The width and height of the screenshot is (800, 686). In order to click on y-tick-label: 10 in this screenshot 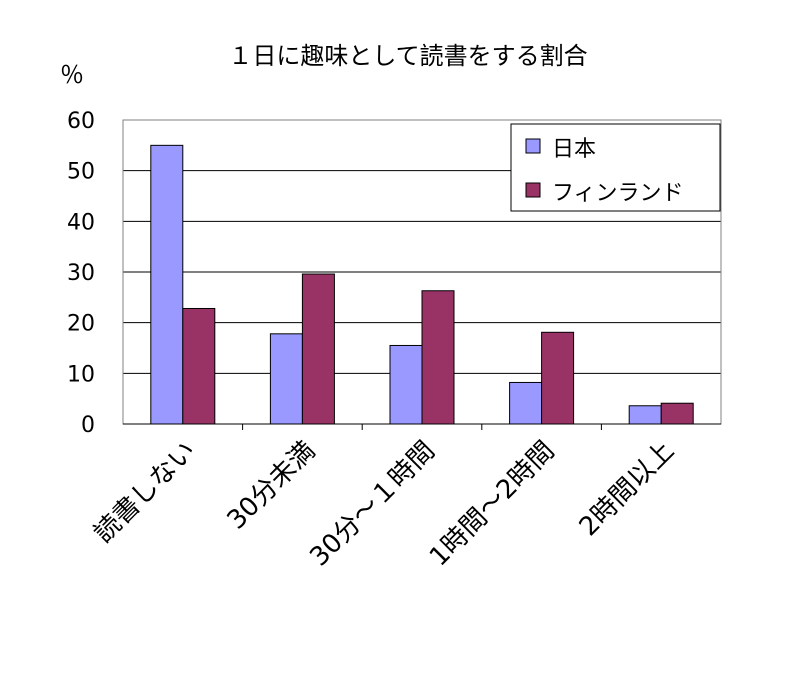, I will do `click(81, 374)`.